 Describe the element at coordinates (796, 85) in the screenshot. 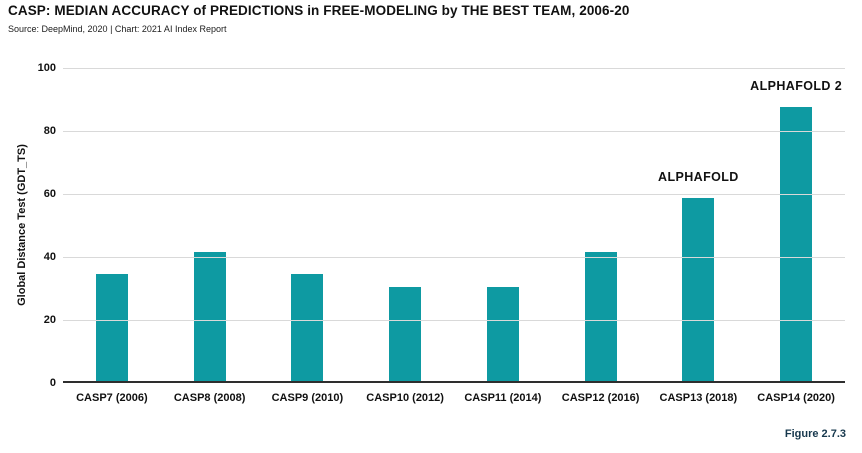

I see `bar-annotation-alphafold-2: ALPHAFOLD 2` at that location.